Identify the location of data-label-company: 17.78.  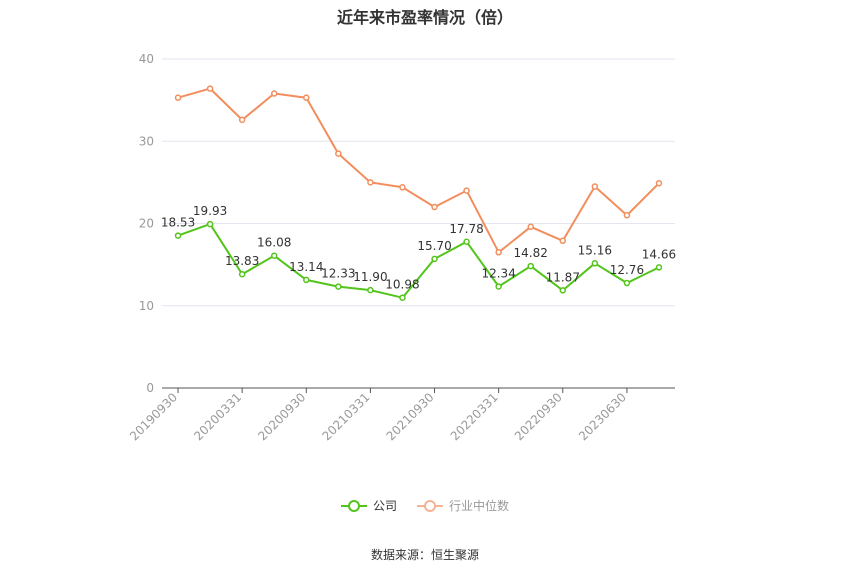
(466, 229).